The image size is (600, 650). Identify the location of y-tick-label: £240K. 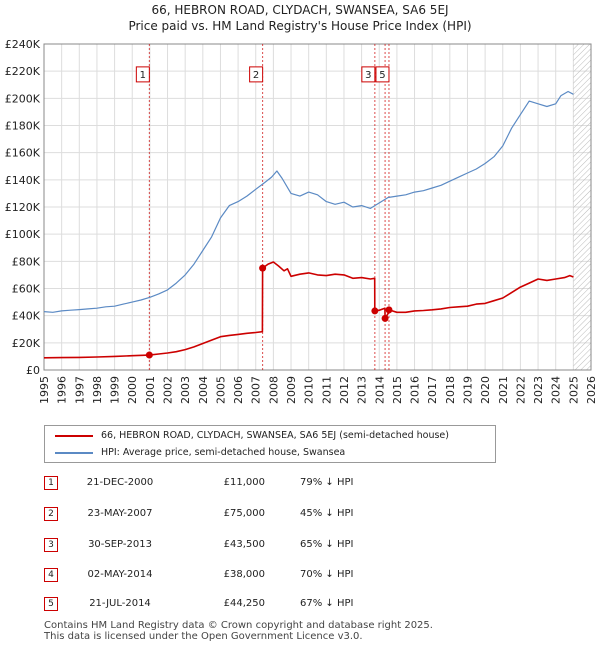
(23, 44).